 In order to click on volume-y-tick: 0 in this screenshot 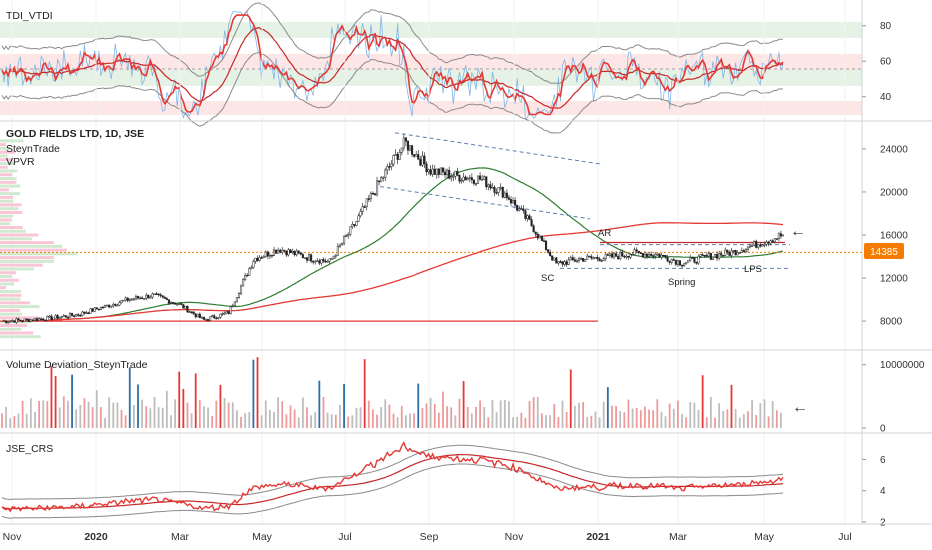, I will do `click(883, 429)`.